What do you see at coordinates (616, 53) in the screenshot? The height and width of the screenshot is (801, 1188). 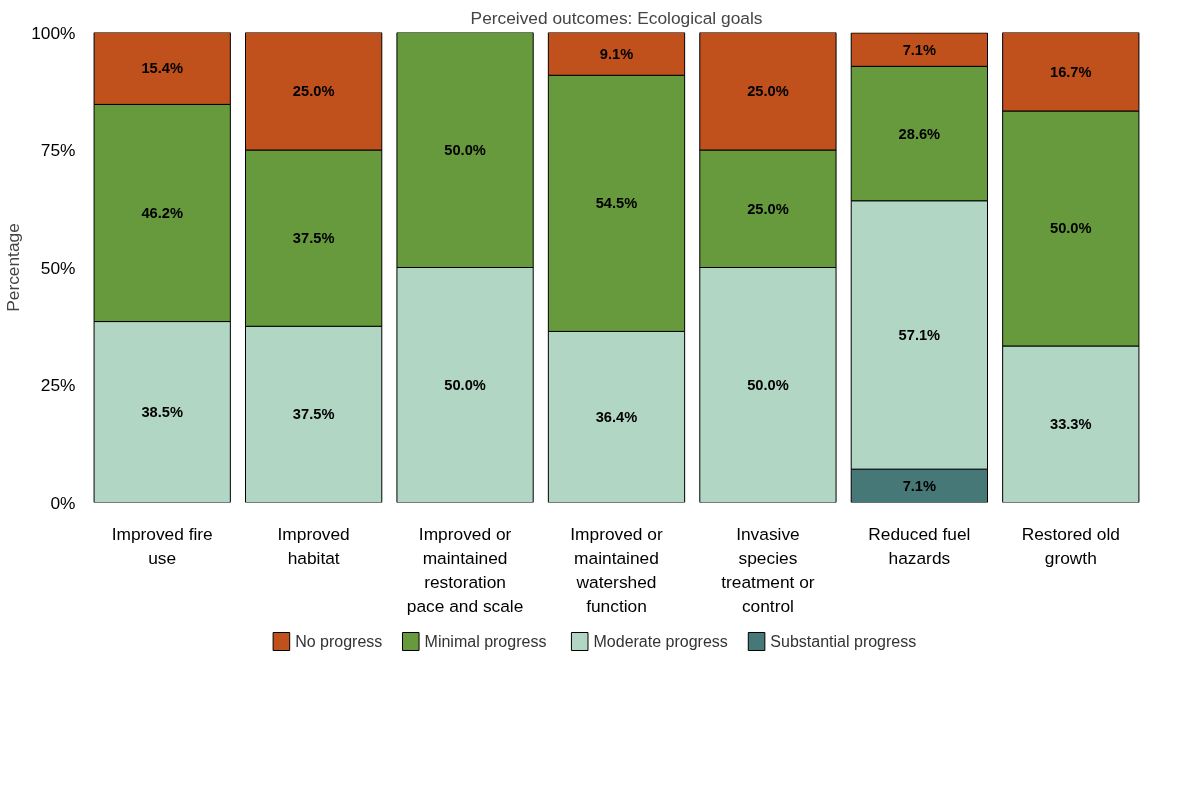 I see `data-label: 9.1%` at bounding box center [616, 53].